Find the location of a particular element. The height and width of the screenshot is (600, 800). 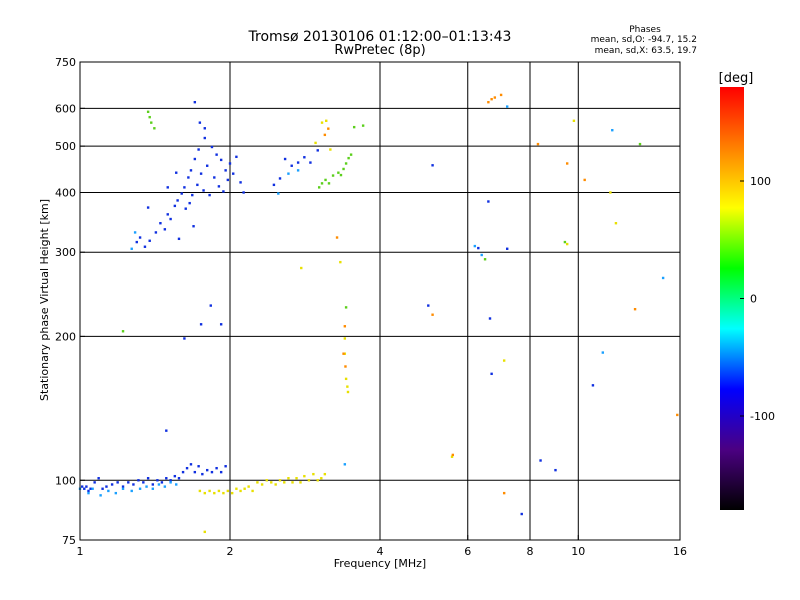

colorbar-tick-label: 0 is located at coordinates (753, 299).